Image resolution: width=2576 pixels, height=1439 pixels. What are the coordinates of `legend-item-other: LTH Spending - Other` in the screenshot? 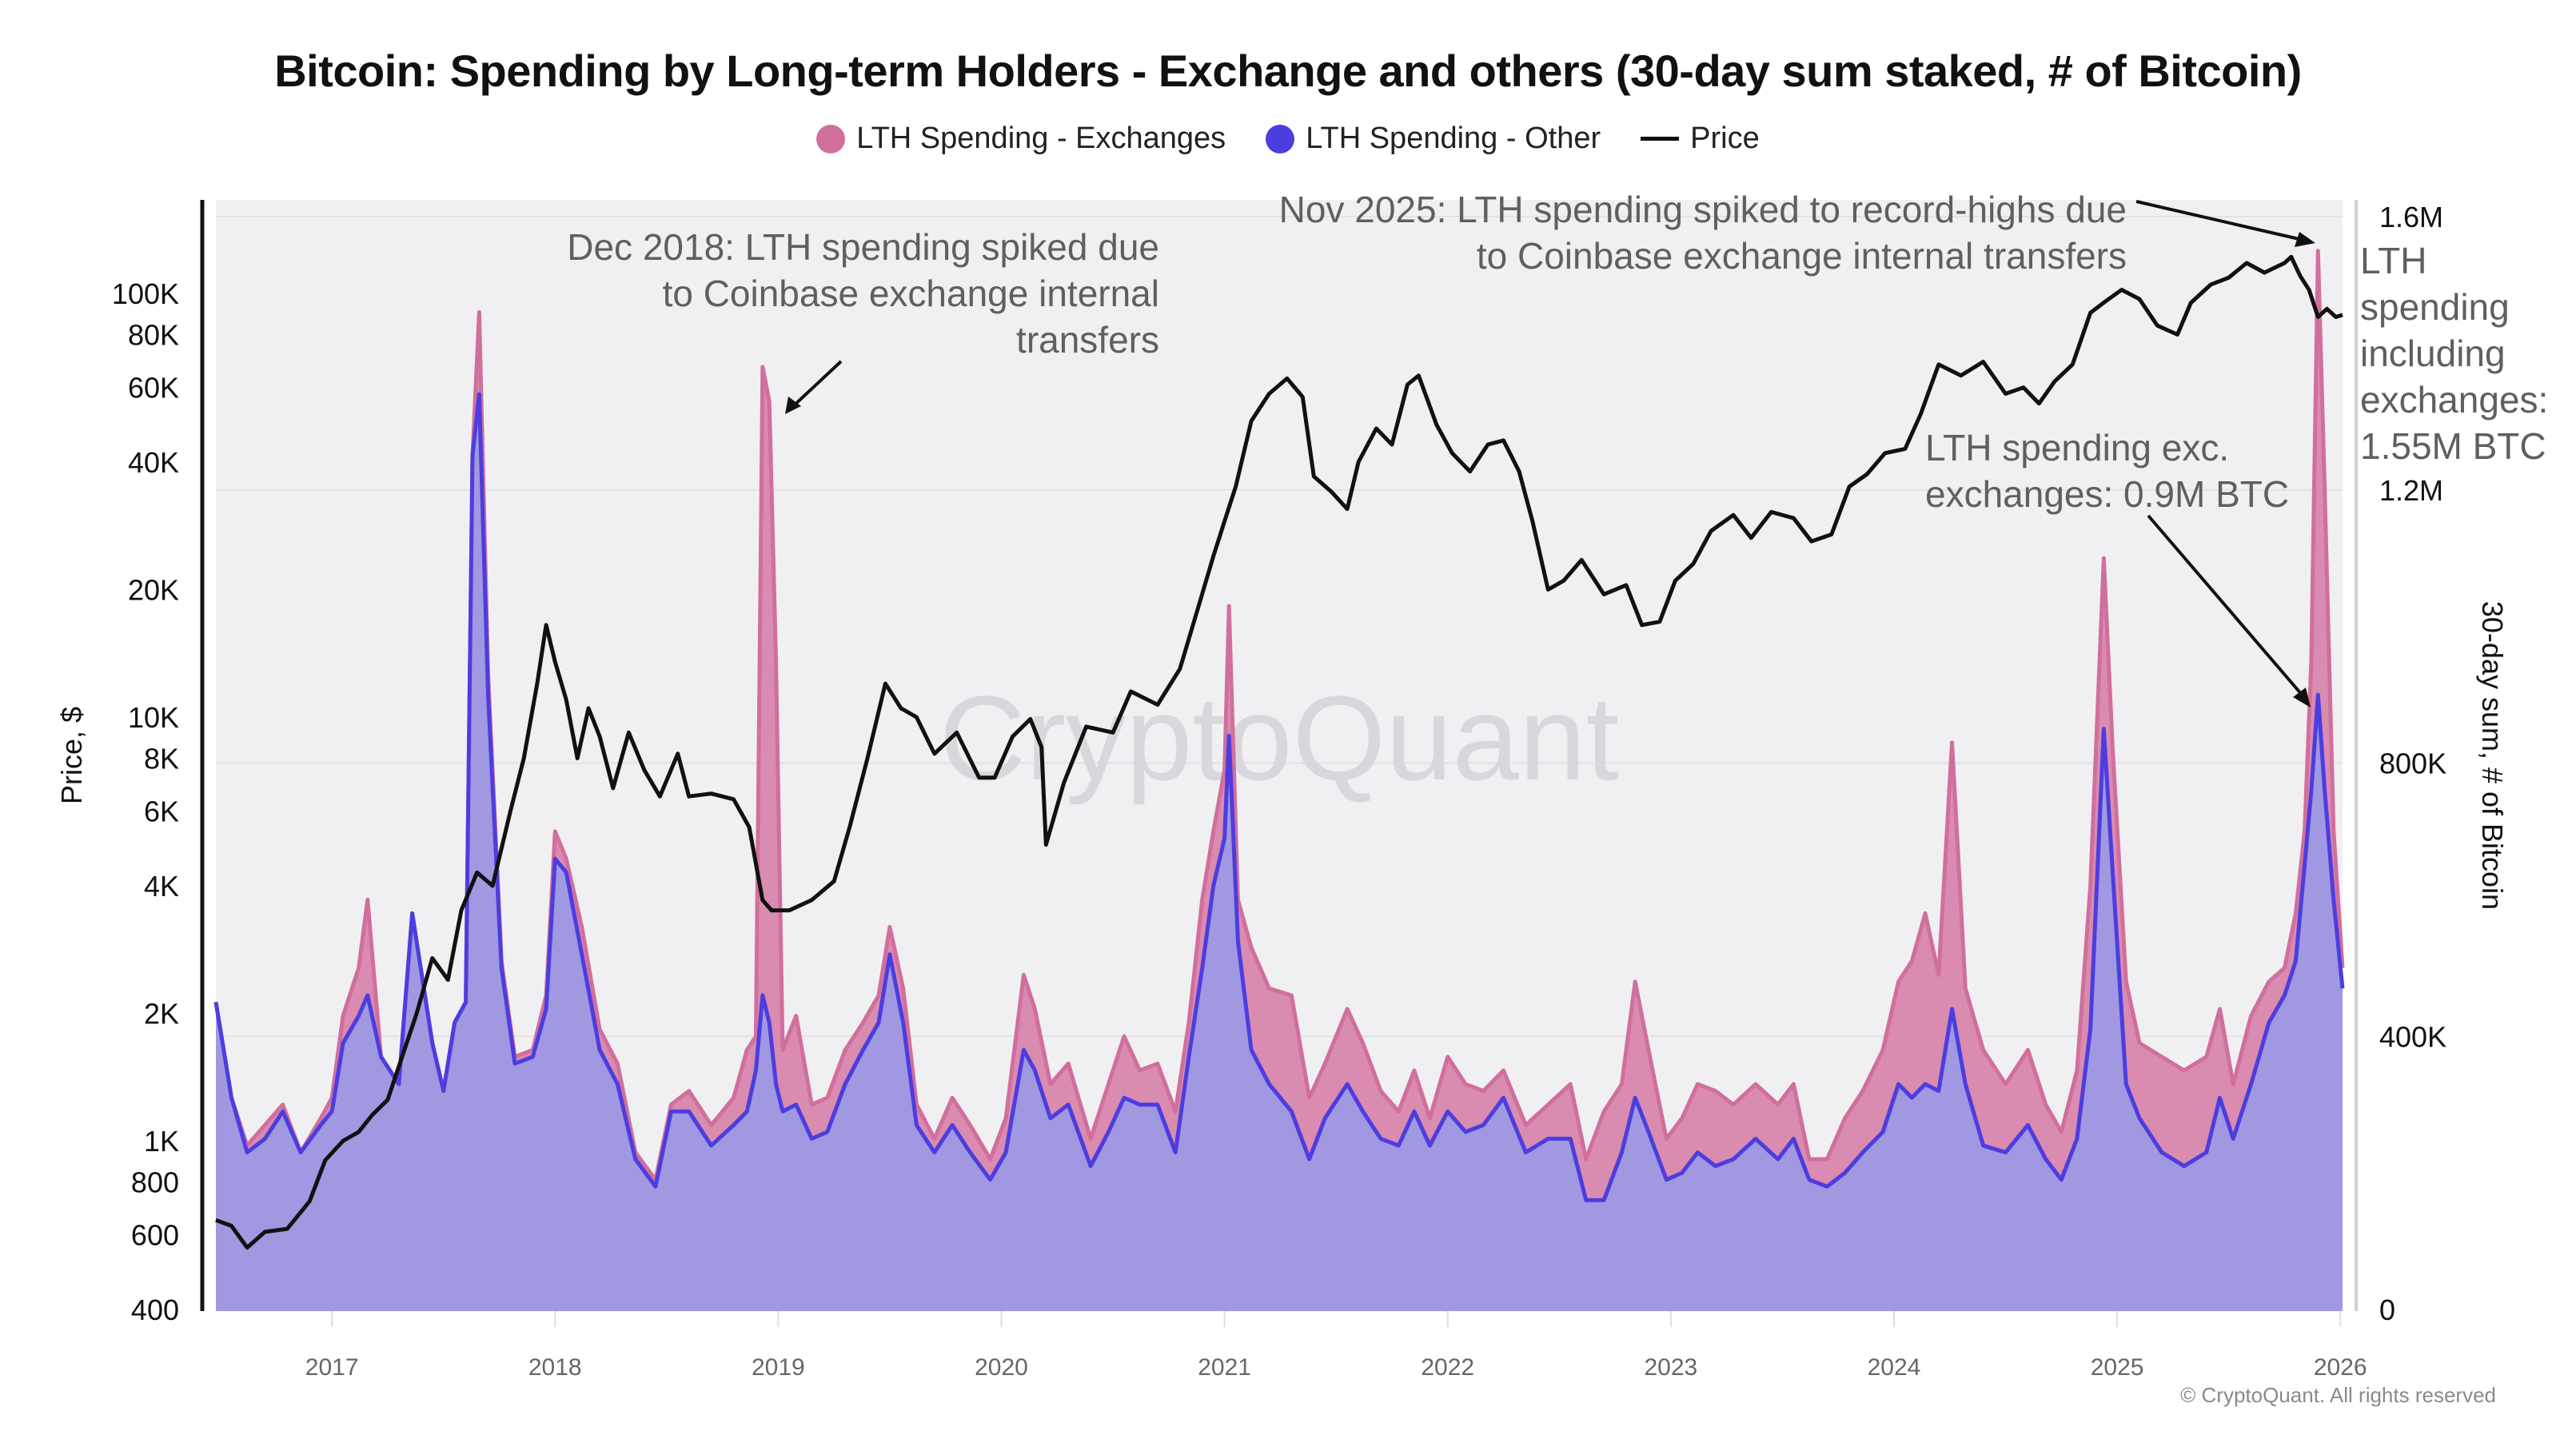 It's located at (1433, 139).